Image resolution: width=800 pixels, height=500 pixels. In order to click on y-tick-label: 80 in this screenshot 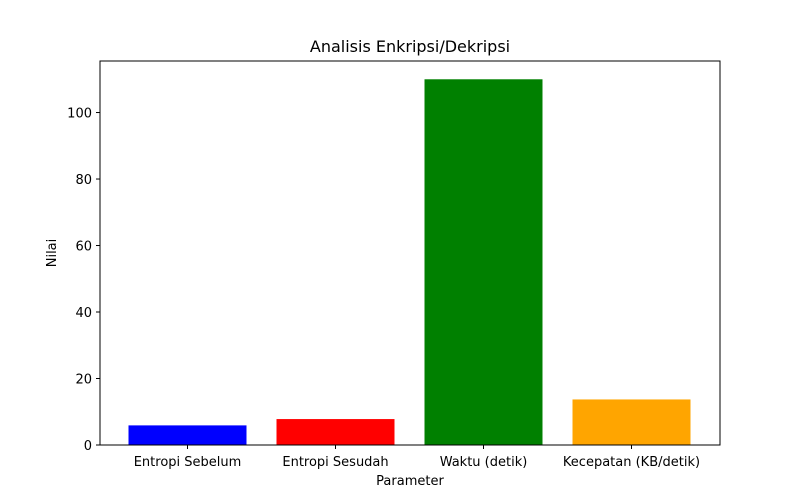, I will do `click(83, 180)`.